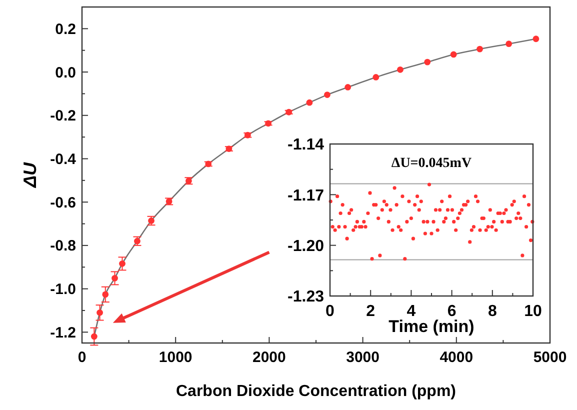 This screenshot has height=410, width=577. I want to click on y-tick-label: -0.2, so click(63, 116).